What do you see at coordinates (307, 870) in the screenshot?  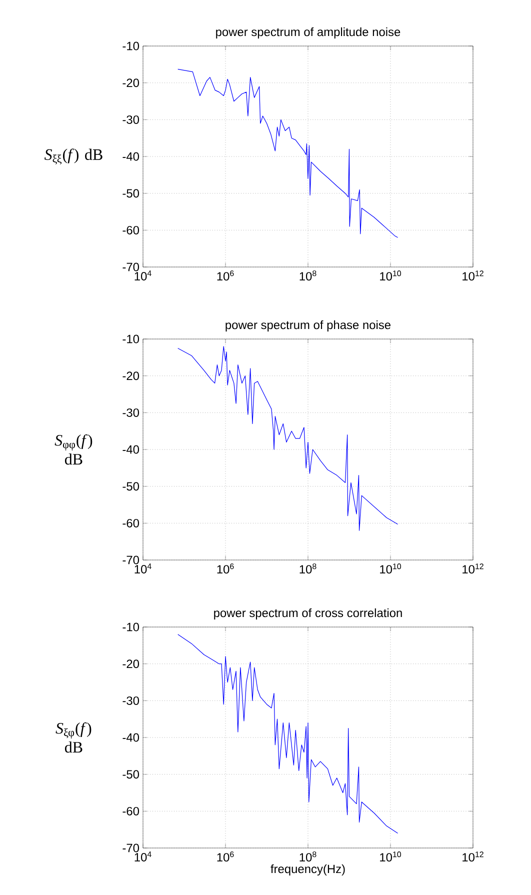 I see `x-axis-title: frequency(Hz)` at bounding box center [307, 870].